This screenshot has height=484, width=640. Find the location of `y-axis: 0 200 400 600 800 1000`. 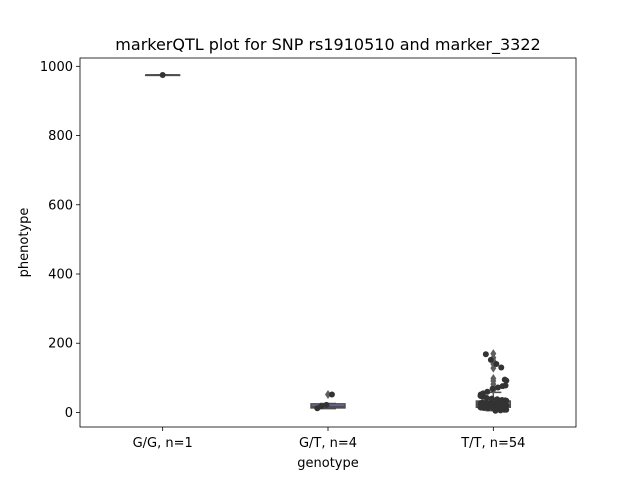

y-axis: 0 200 400 600 800 1000 is located at coordinates (60, 240).